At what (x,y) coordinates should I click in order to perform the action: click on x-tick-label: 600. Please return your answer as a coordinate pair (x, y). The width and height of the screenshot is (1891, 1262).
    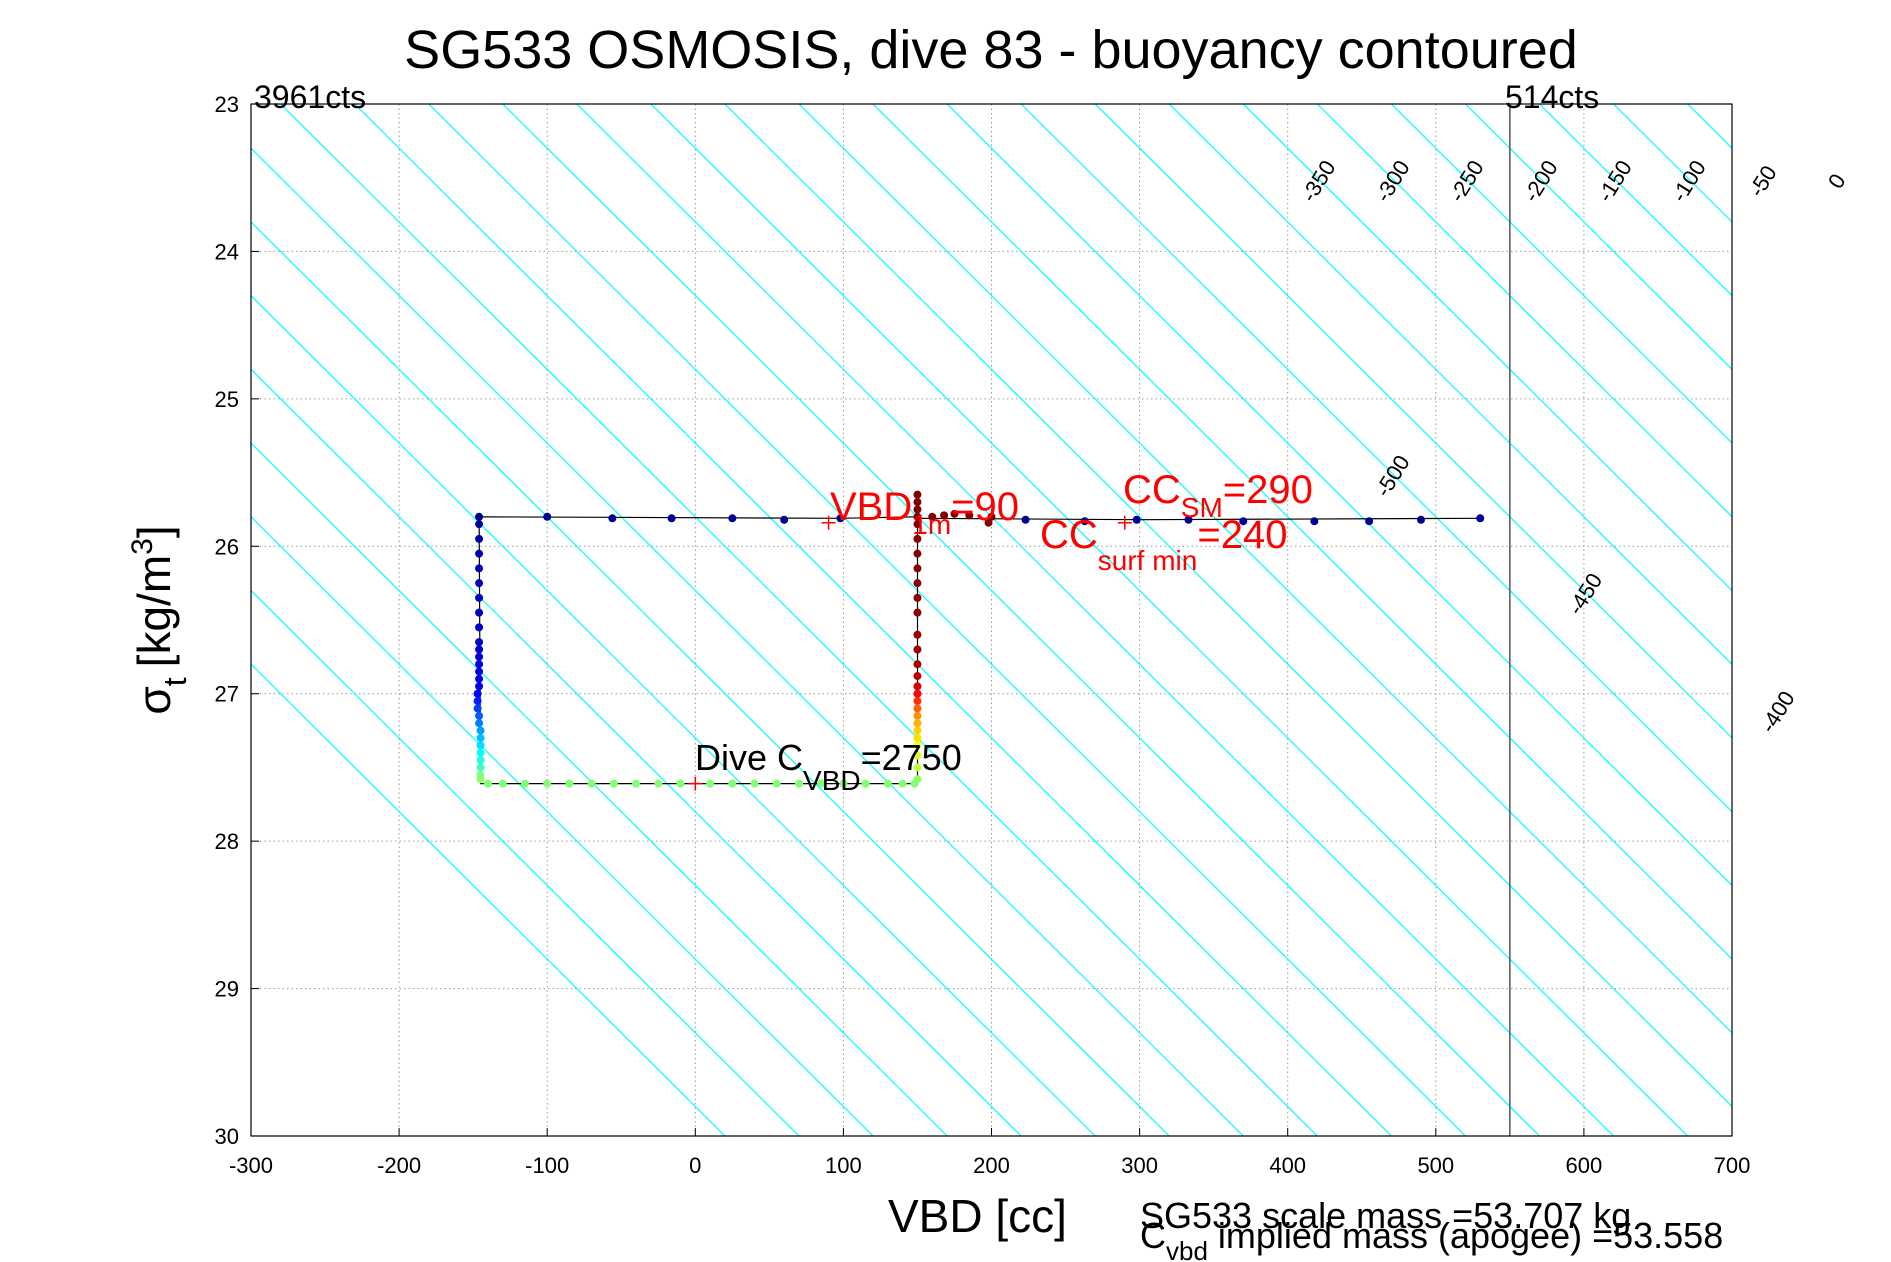
    Looking at the image, I should click on (1584, 1165).